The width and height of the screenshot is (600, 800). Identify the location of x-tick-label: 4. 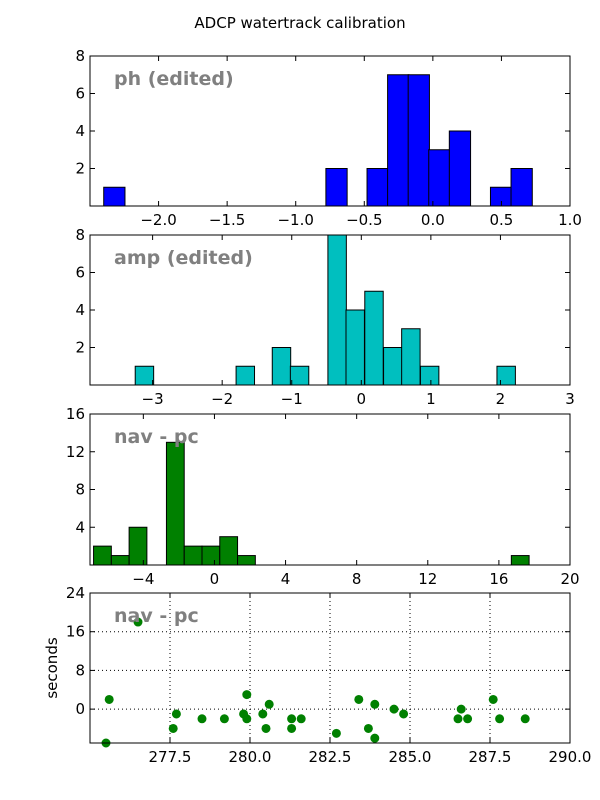
(286, 579).